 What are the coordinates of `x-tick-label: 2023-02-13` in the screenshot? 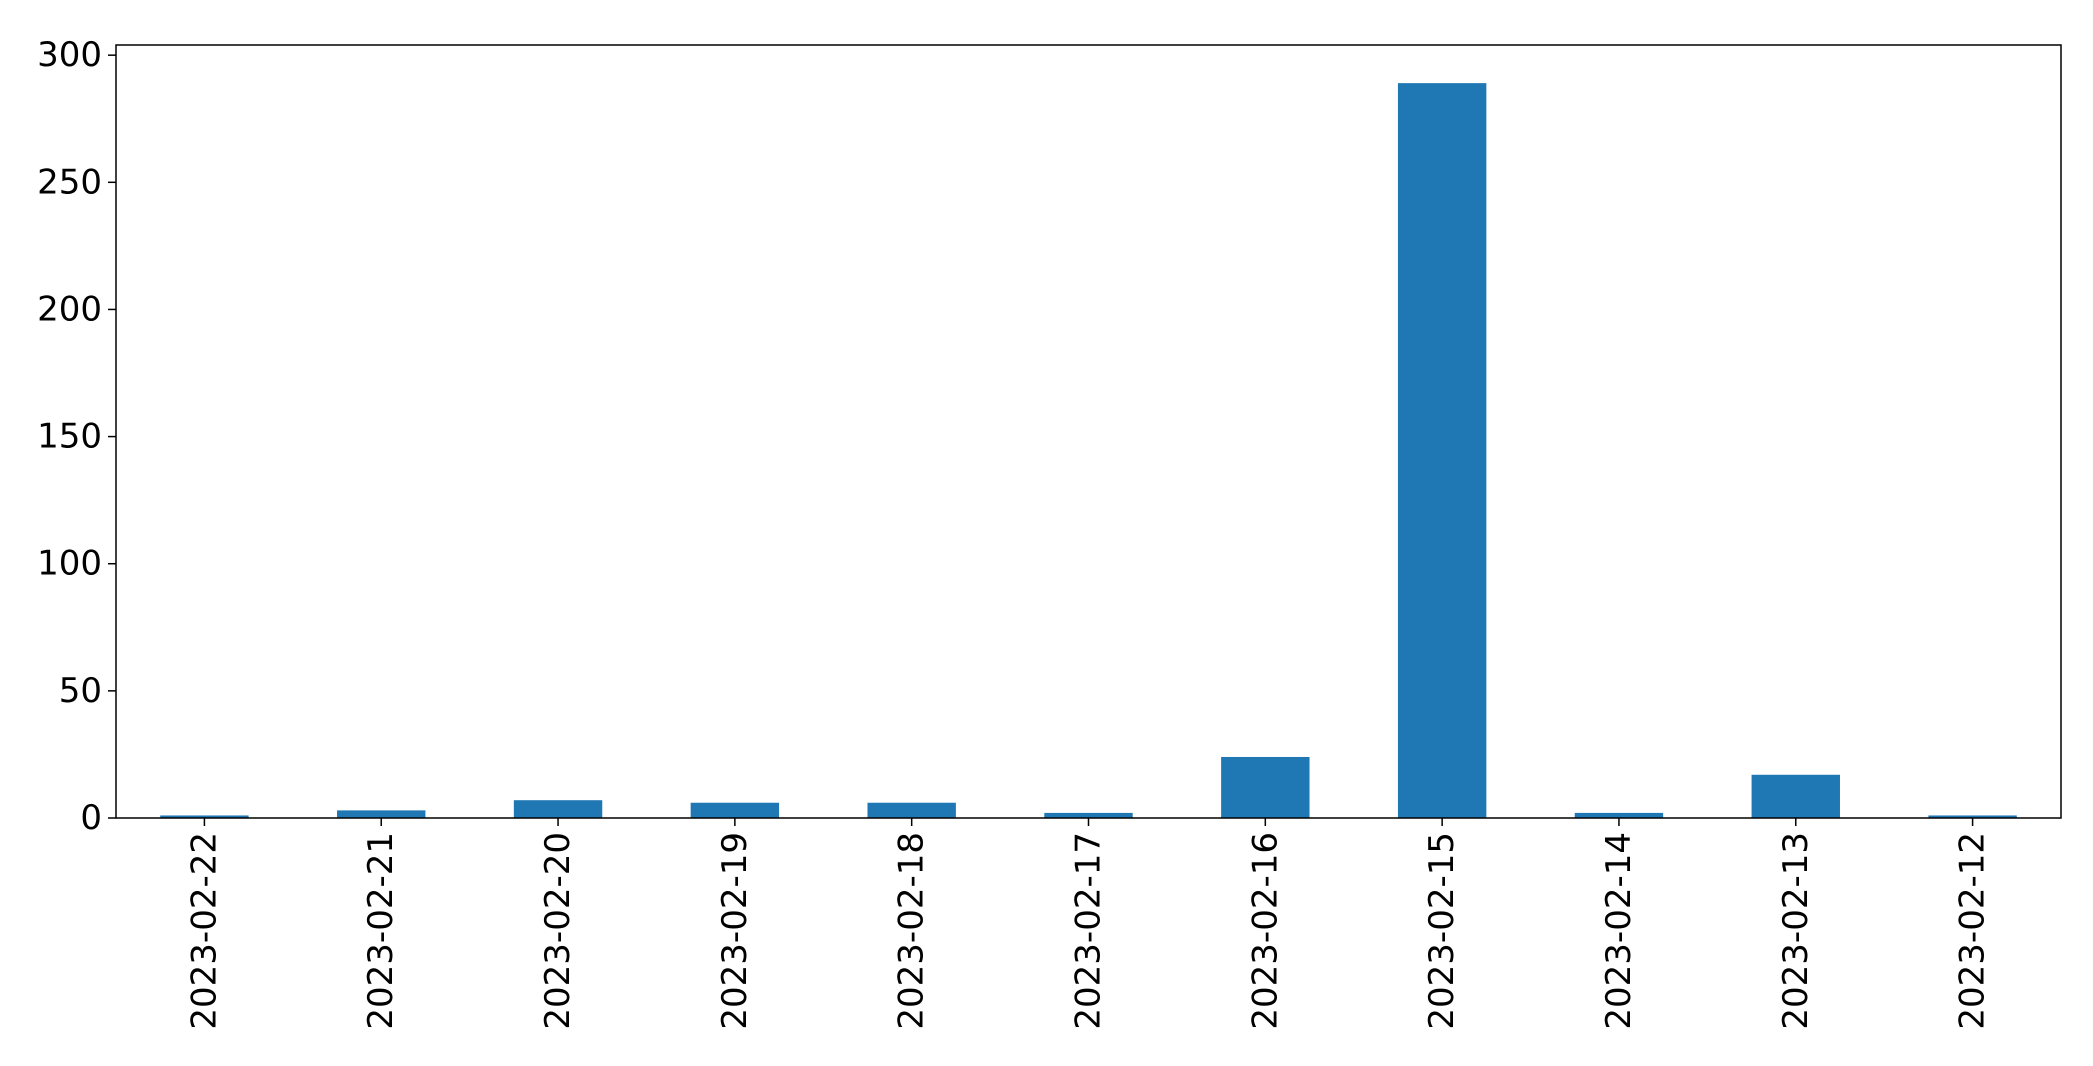 It's located at (1796, 931).